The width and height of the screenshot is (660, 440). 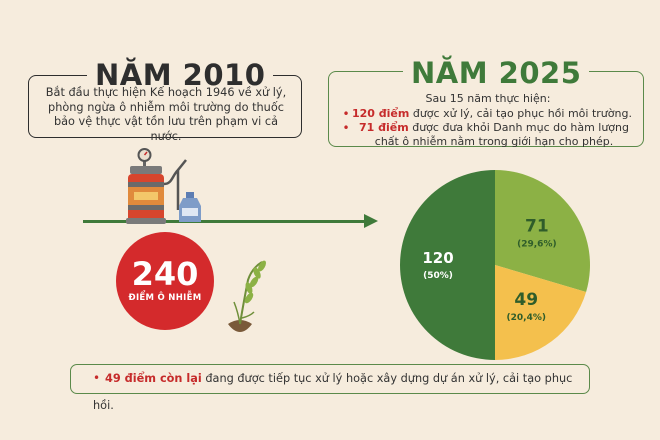 What do you see at coordinates (526, 318) in the screenshot?
I see `pie-percent-label: (20,4%)` at bounding box center [526, 318].